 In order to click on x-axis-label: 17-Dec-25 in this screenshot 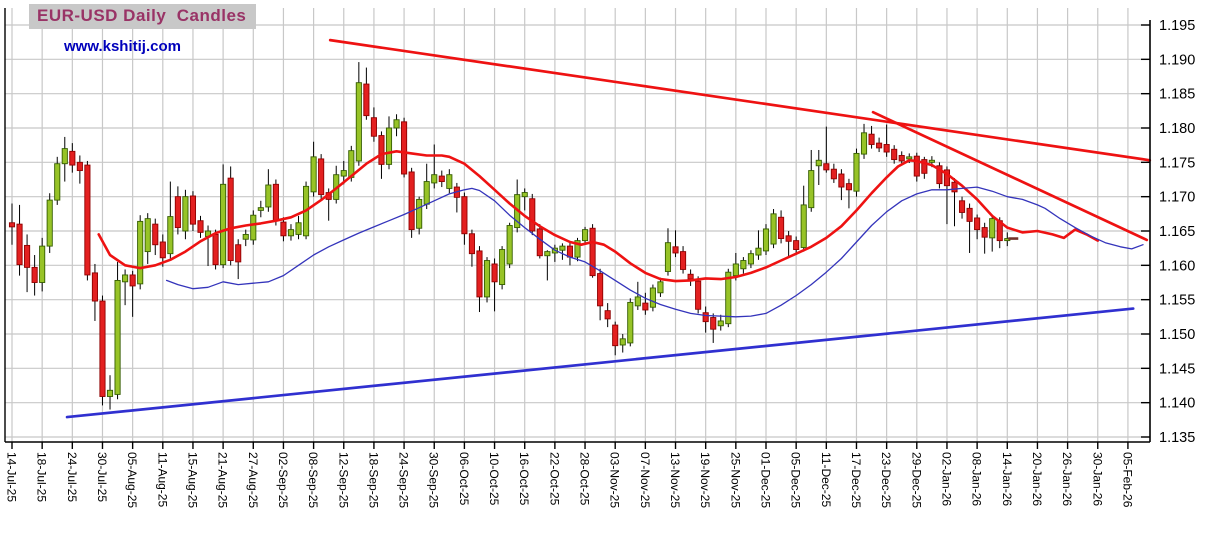, I will do `click(856, 480)`.